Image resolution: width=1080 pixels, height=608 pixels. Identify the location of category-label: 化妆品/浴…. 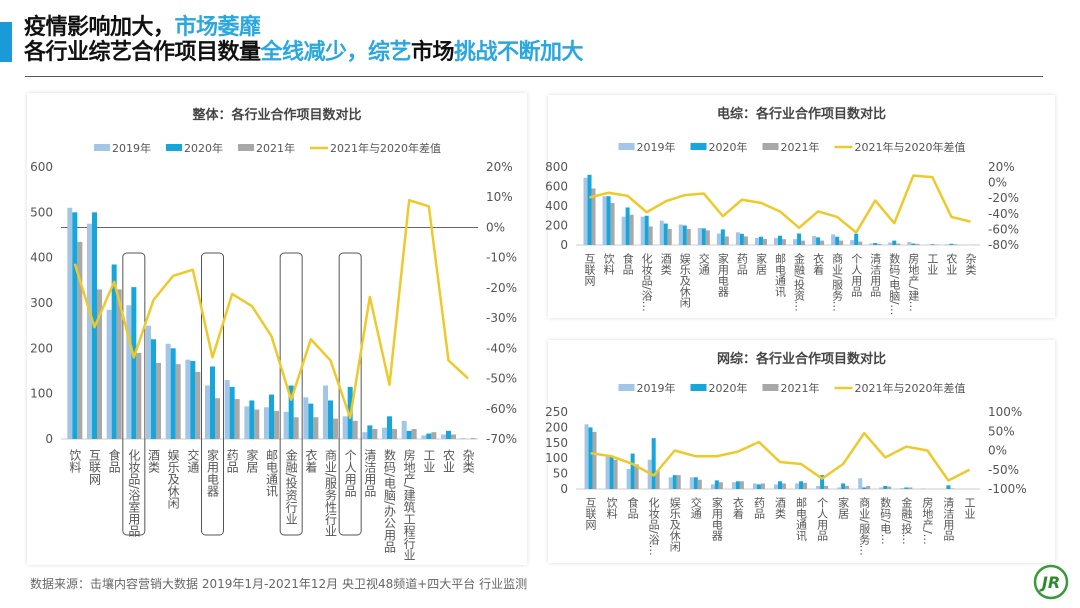
(646, 282).